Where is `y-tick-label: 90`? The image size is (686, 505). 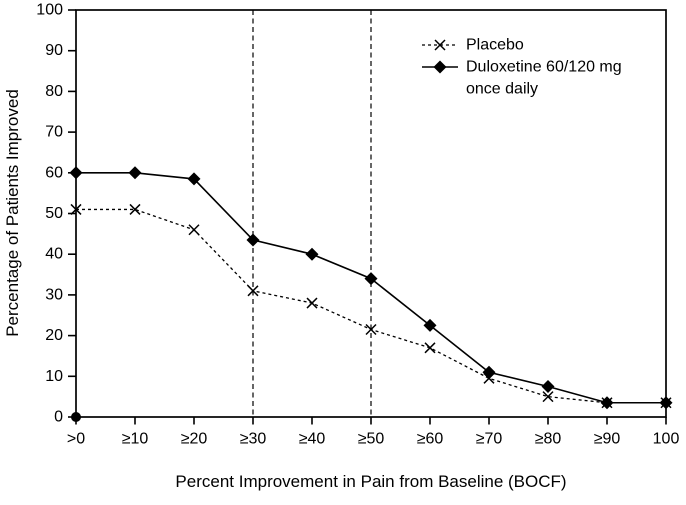 y-tick-label: 90 is located at coordinates (54, 50).